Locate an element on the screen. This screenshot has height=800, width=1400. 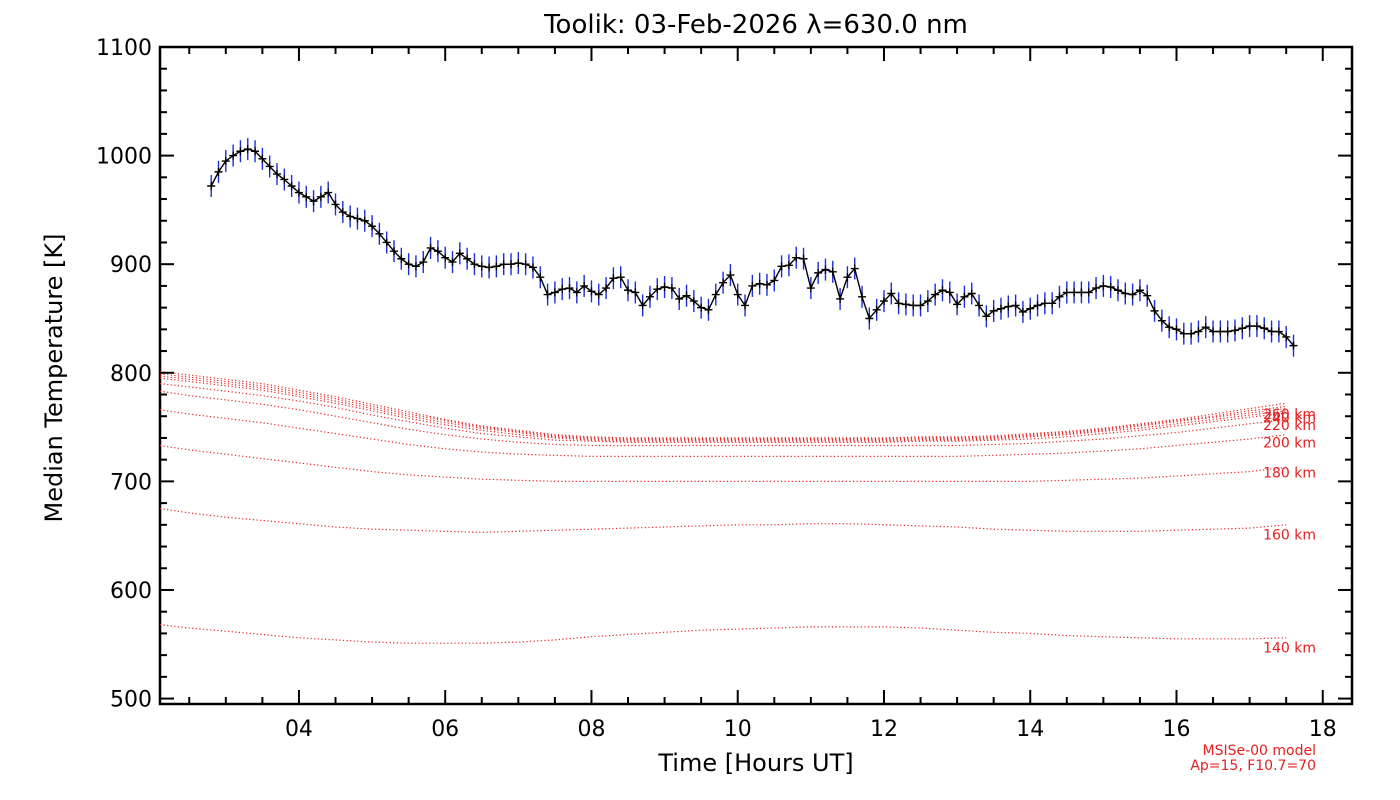
model-altitude-label: 220 km is located at coordinates (1289, 426).